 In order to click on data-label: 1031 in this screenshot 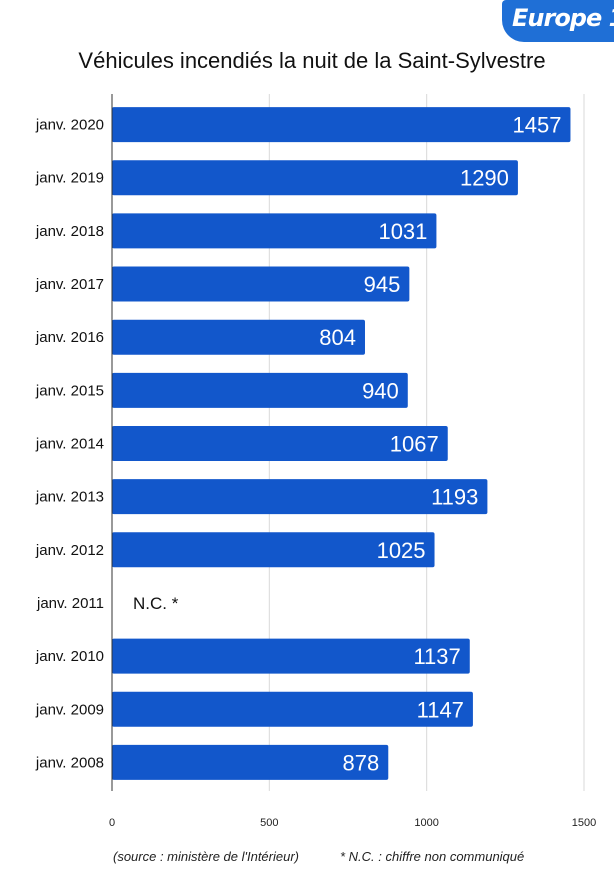, I will do `click(402, 231)`.